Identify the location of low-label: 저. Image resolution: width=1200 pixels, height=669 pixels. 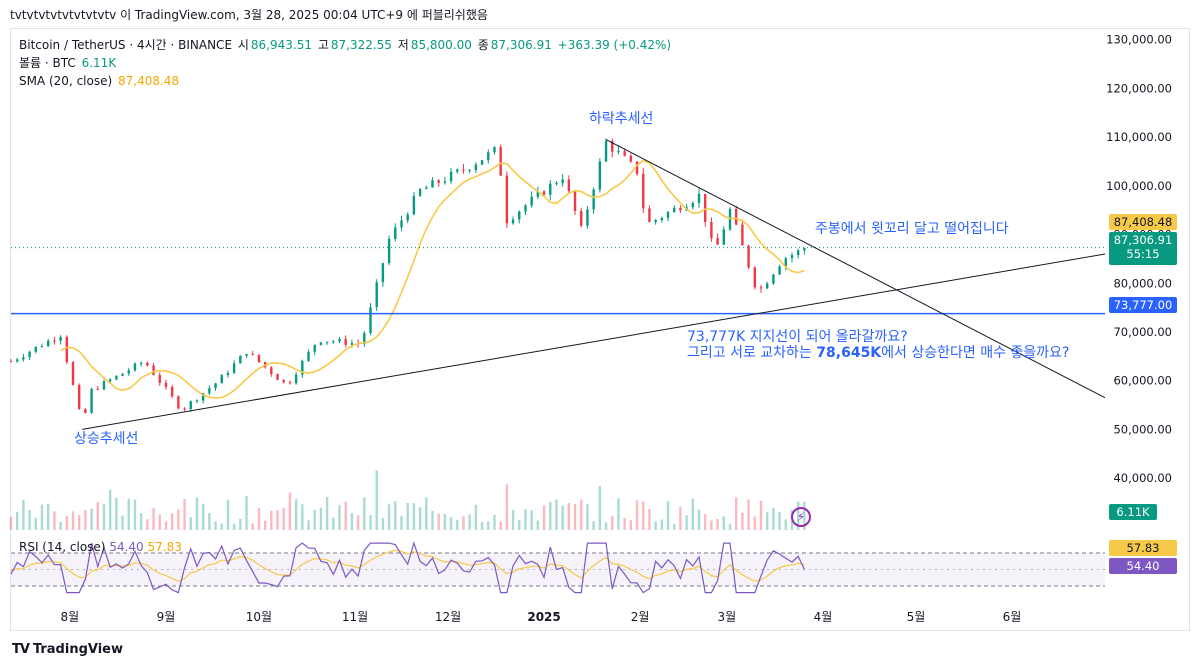
(403, 45).